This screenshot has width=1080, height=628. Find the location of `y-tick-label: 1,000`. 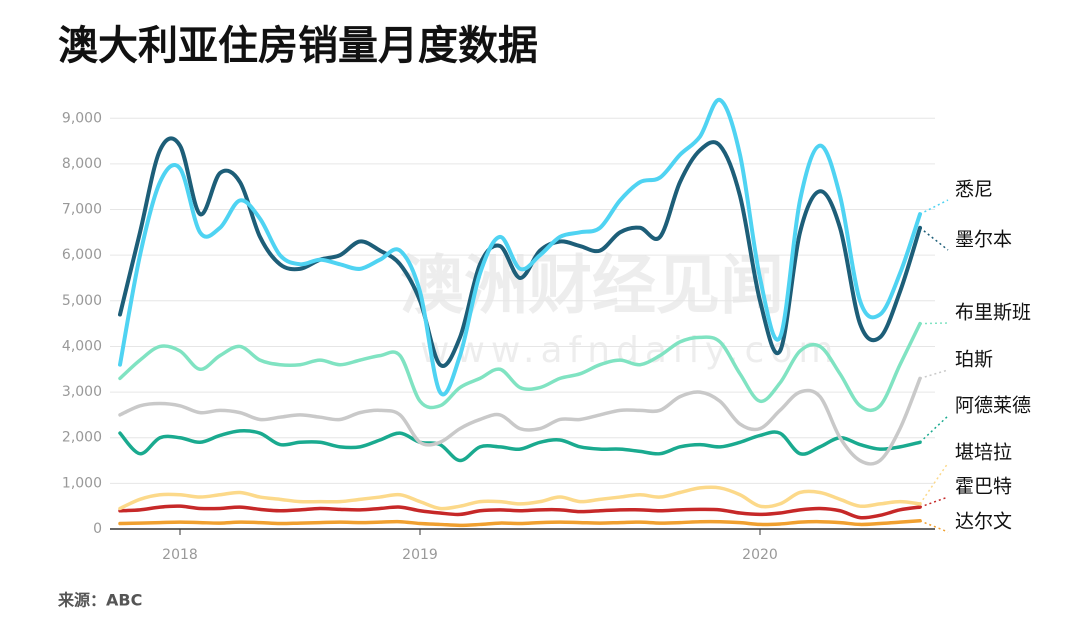

y-tick-label: 1,000 is located at coordinates (82, 483).